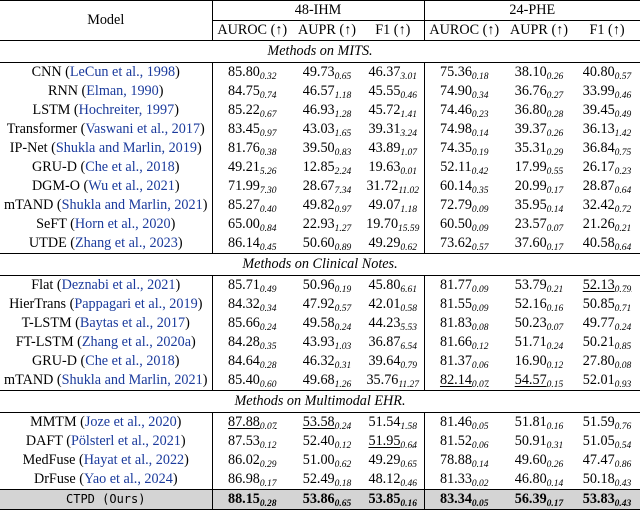 Image resolution: width=640 pixels, height=510 pixels. I want to click on value-cell: 45.550.46, so click(393, 91).